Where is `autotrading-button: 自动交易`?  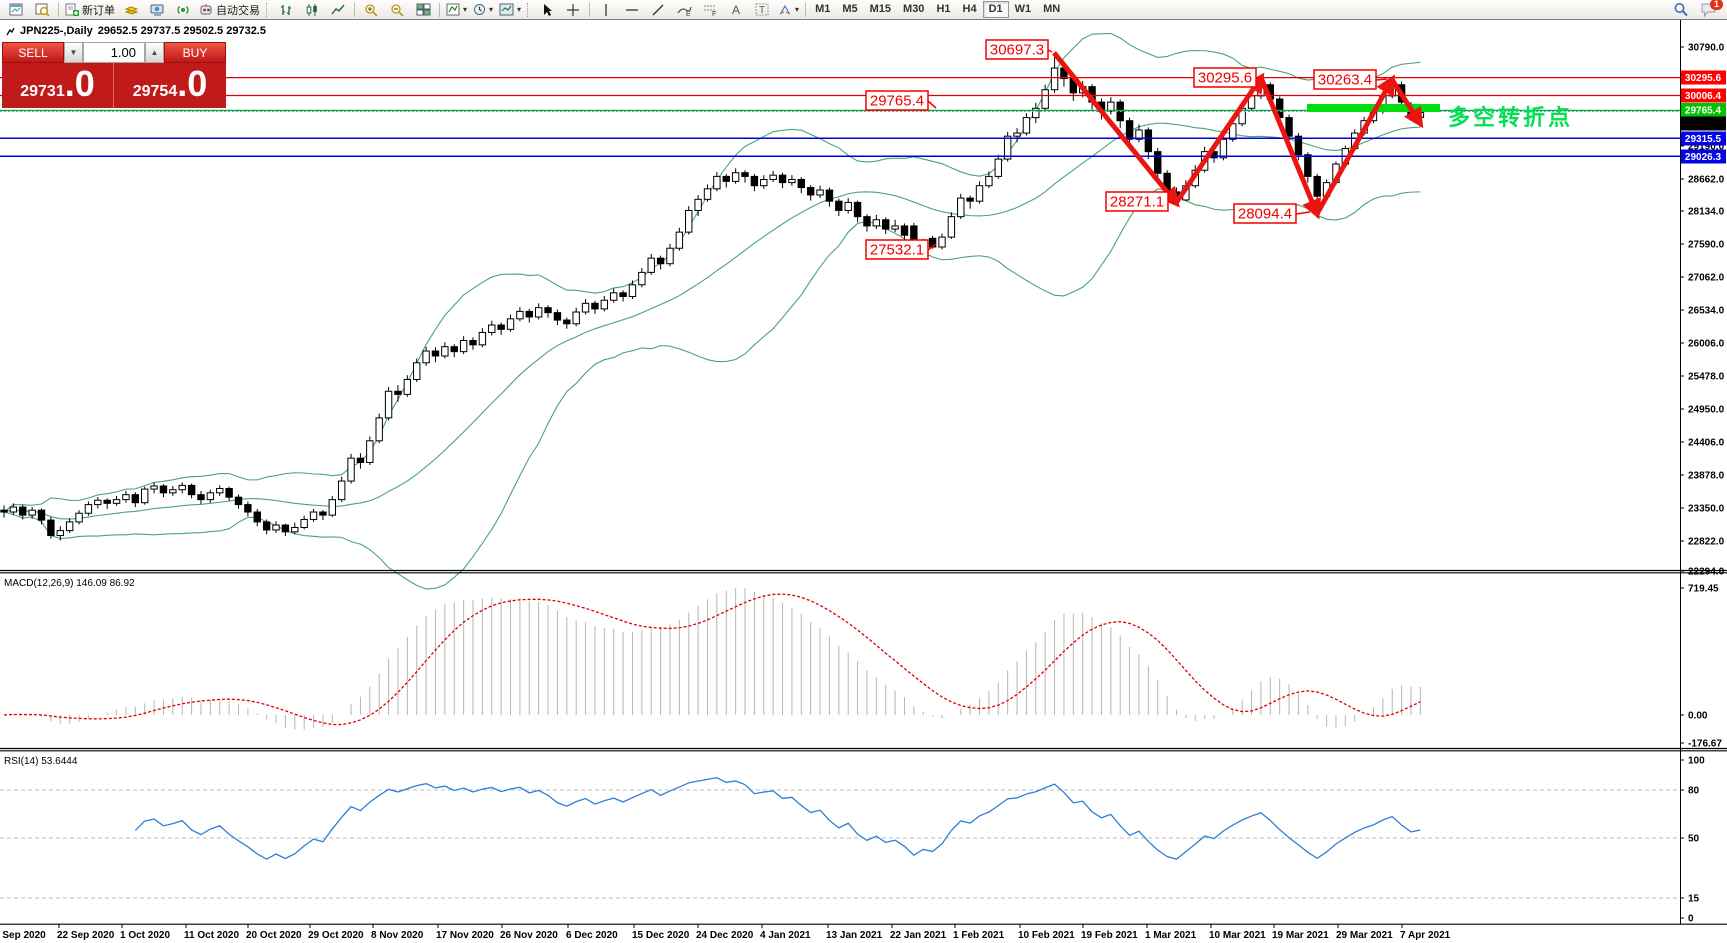
autotrading-button: 自动交易 is located at coordinates (229, 10).